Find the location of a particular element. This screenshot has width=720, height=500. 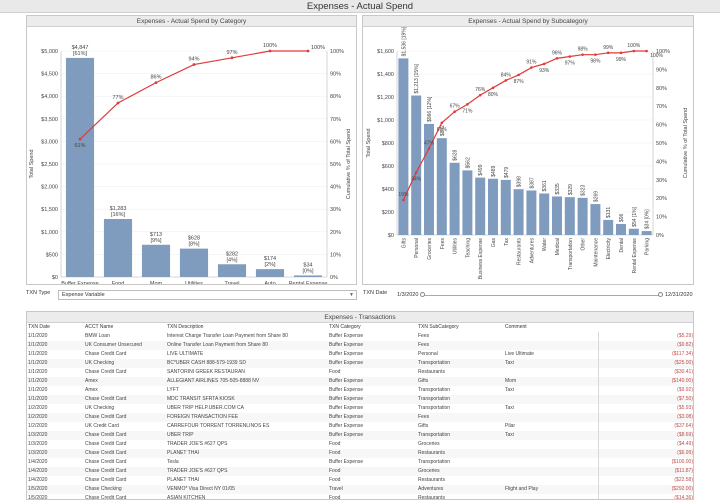

bar-value-label: $562 is located at coordinates (468, 162).